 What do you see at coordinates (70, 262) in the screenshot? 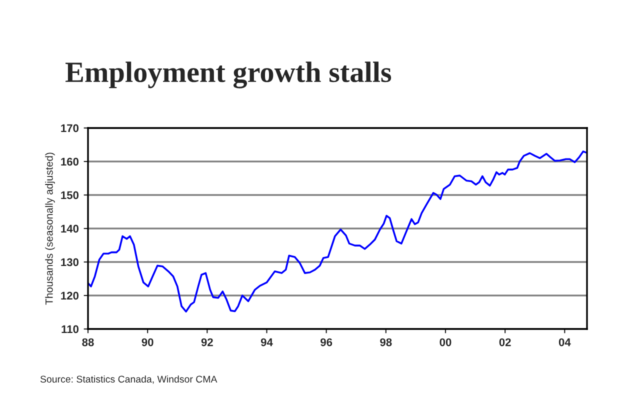
I see `y-tick-label: 130` at bounding box center [70, 262].